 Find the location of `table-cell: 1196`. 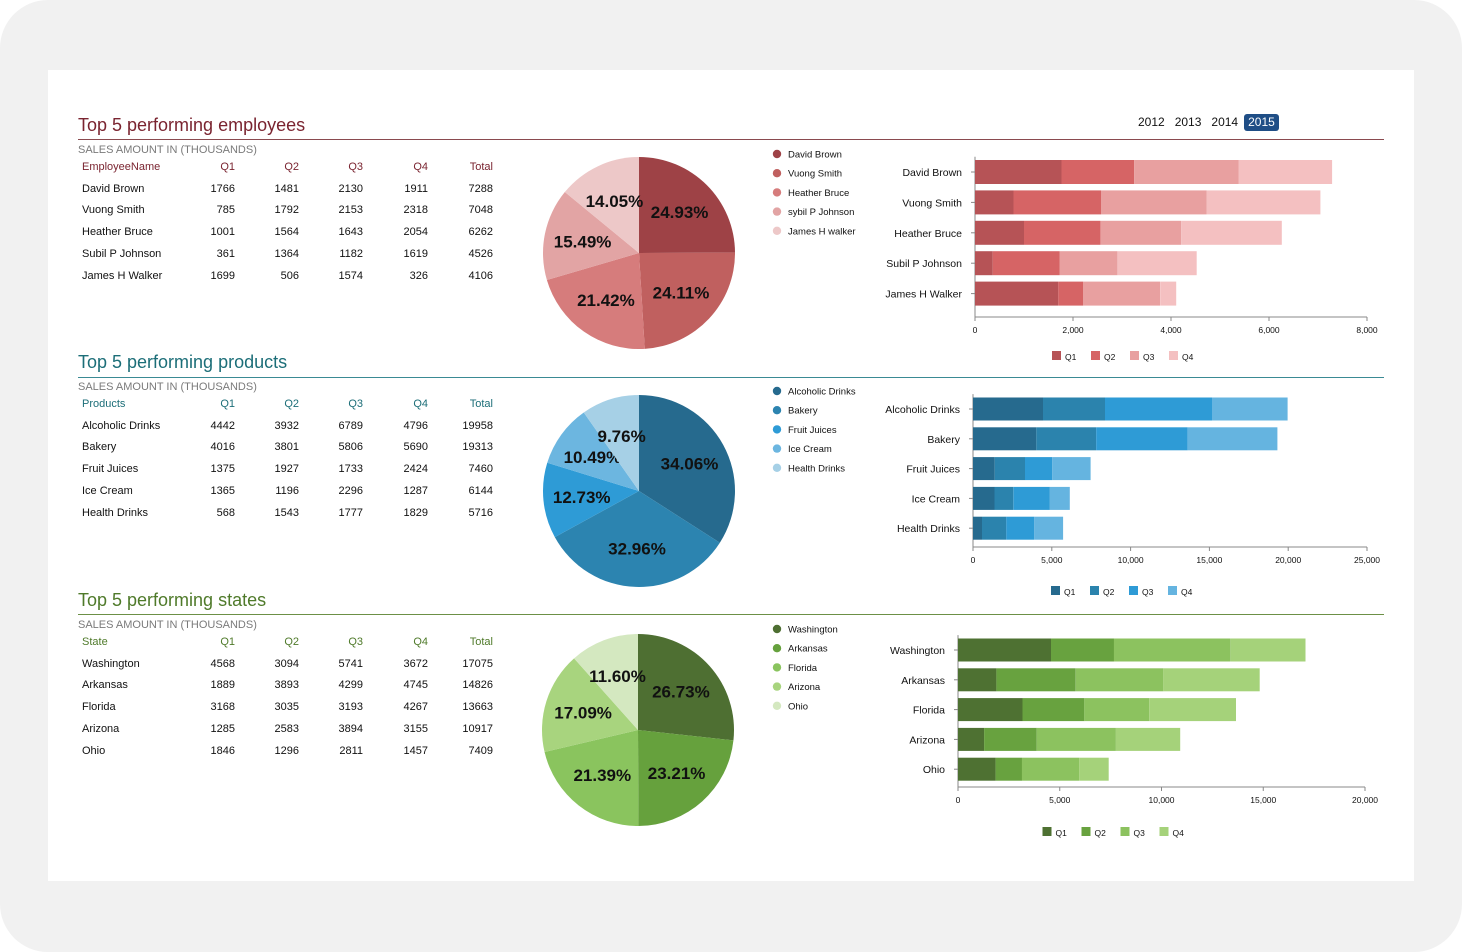

table-cell: 1196 is located at coordinates (287, 490).